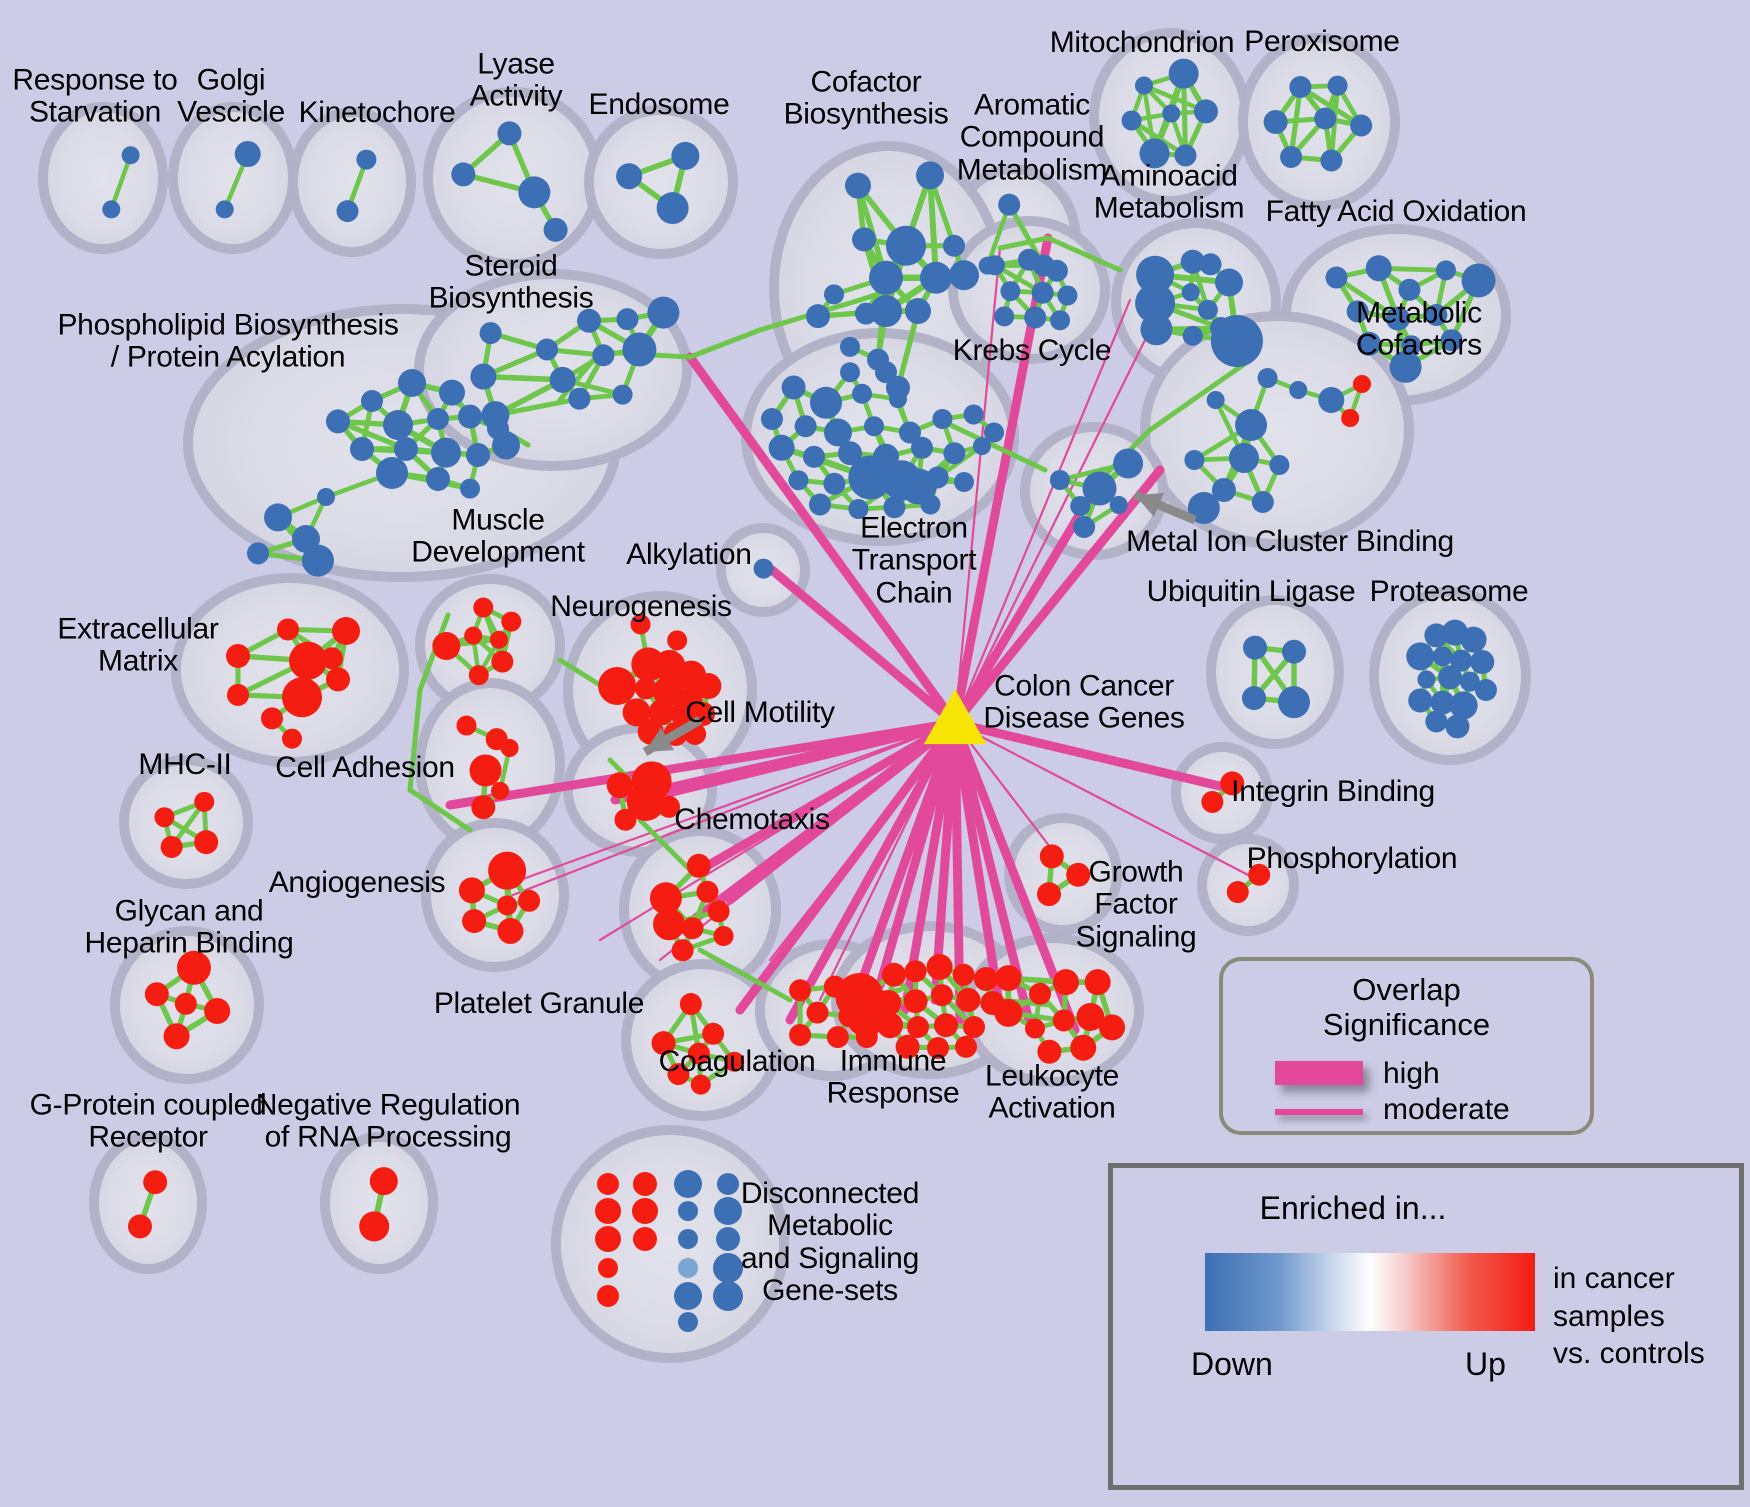 The height and width of the screenshot is (1507, 1750). Describe the element at coordinates (186, 822) in the screenshot. I see `cluster-halo-mhc-ii` at that location.